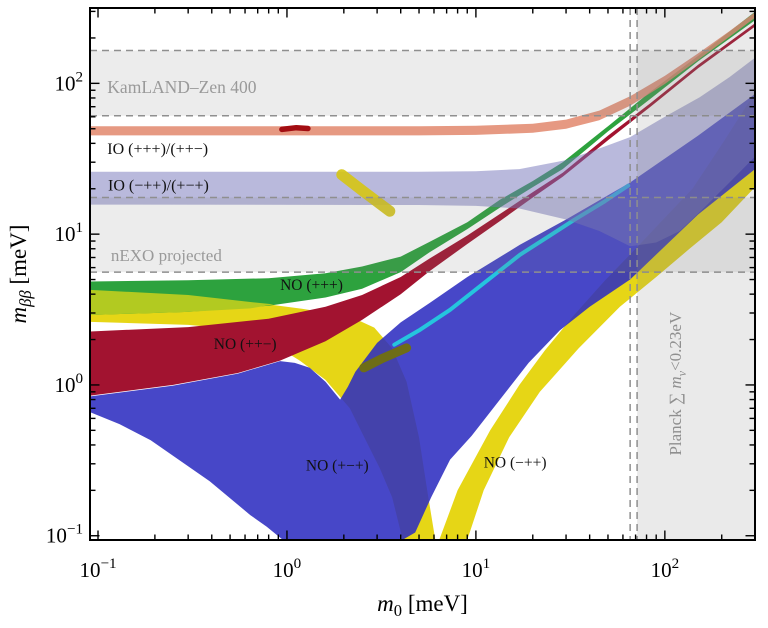  Describe the element at coordinates (422, 605) in the screenshot. I see `x-axis-title: m0 [meV]` at that location.